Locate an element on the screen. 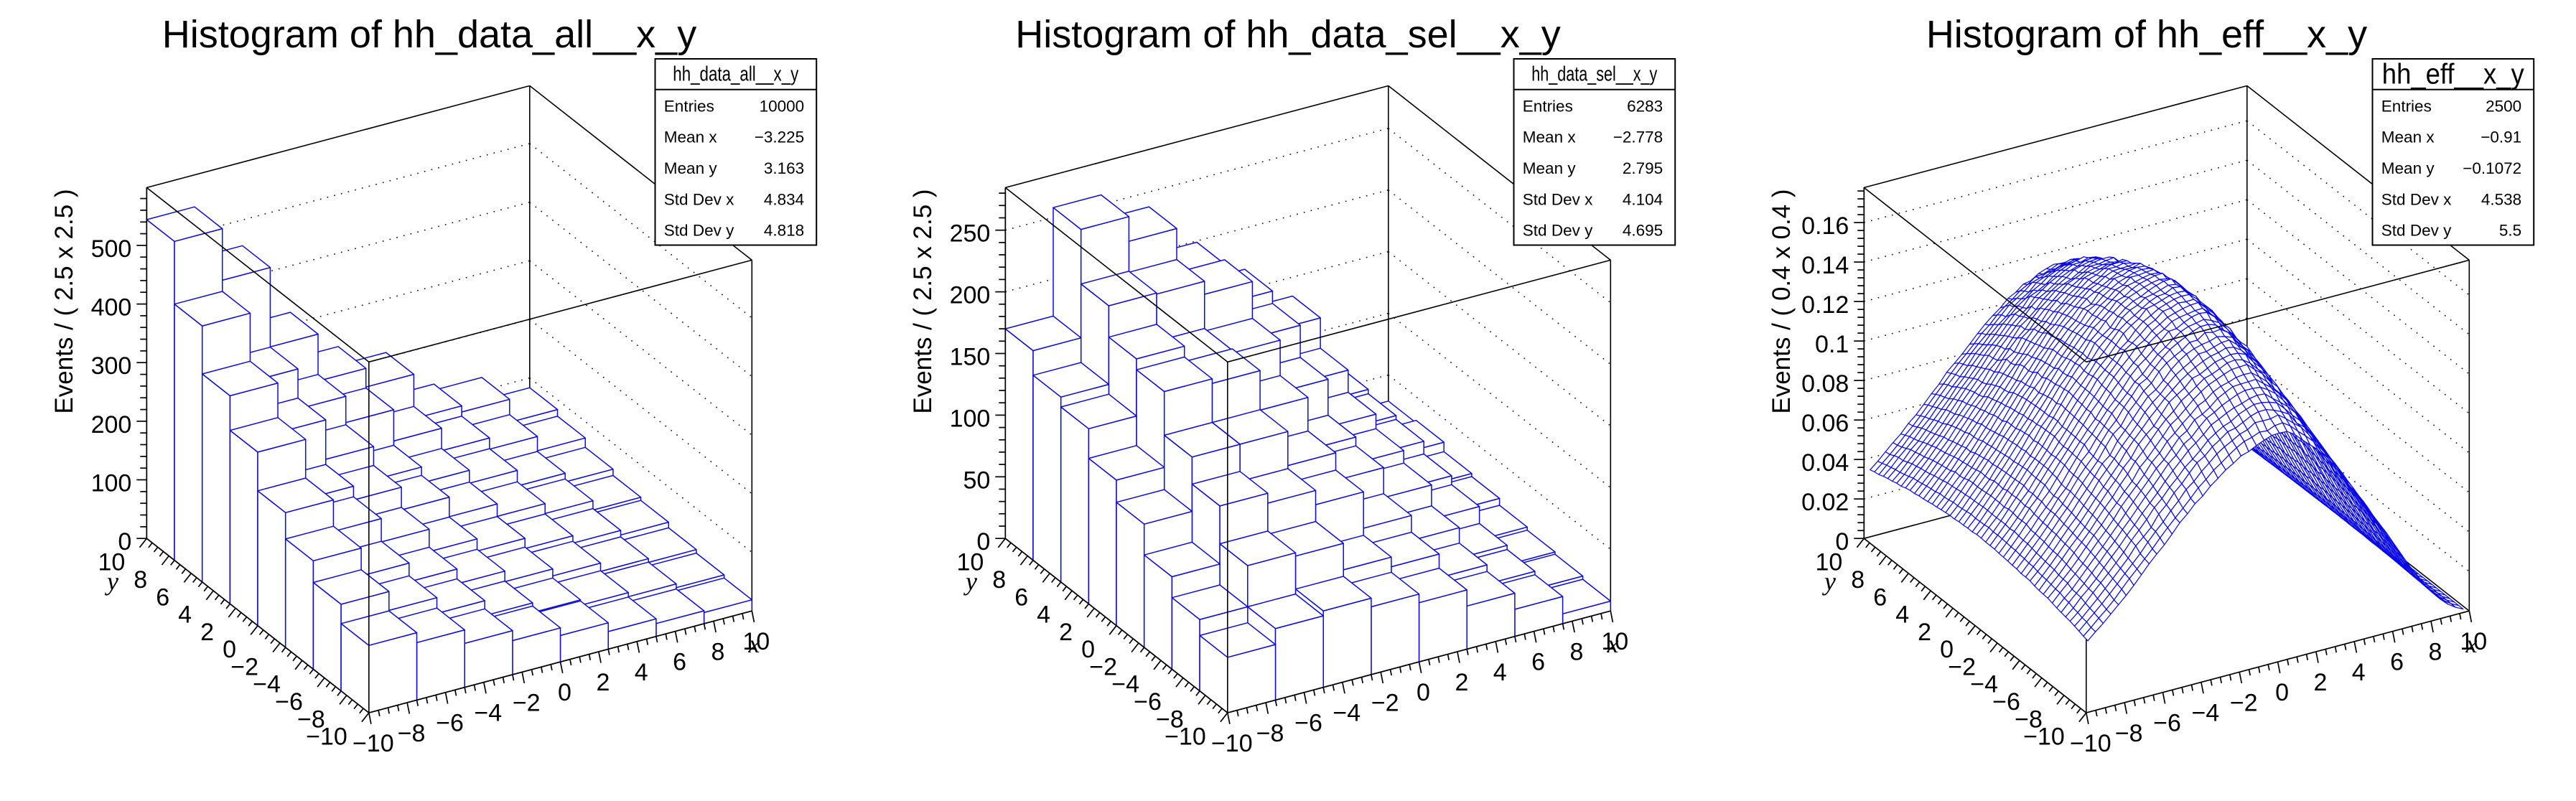  svg-text: 0.14 is located at coordinates (1825, 265).